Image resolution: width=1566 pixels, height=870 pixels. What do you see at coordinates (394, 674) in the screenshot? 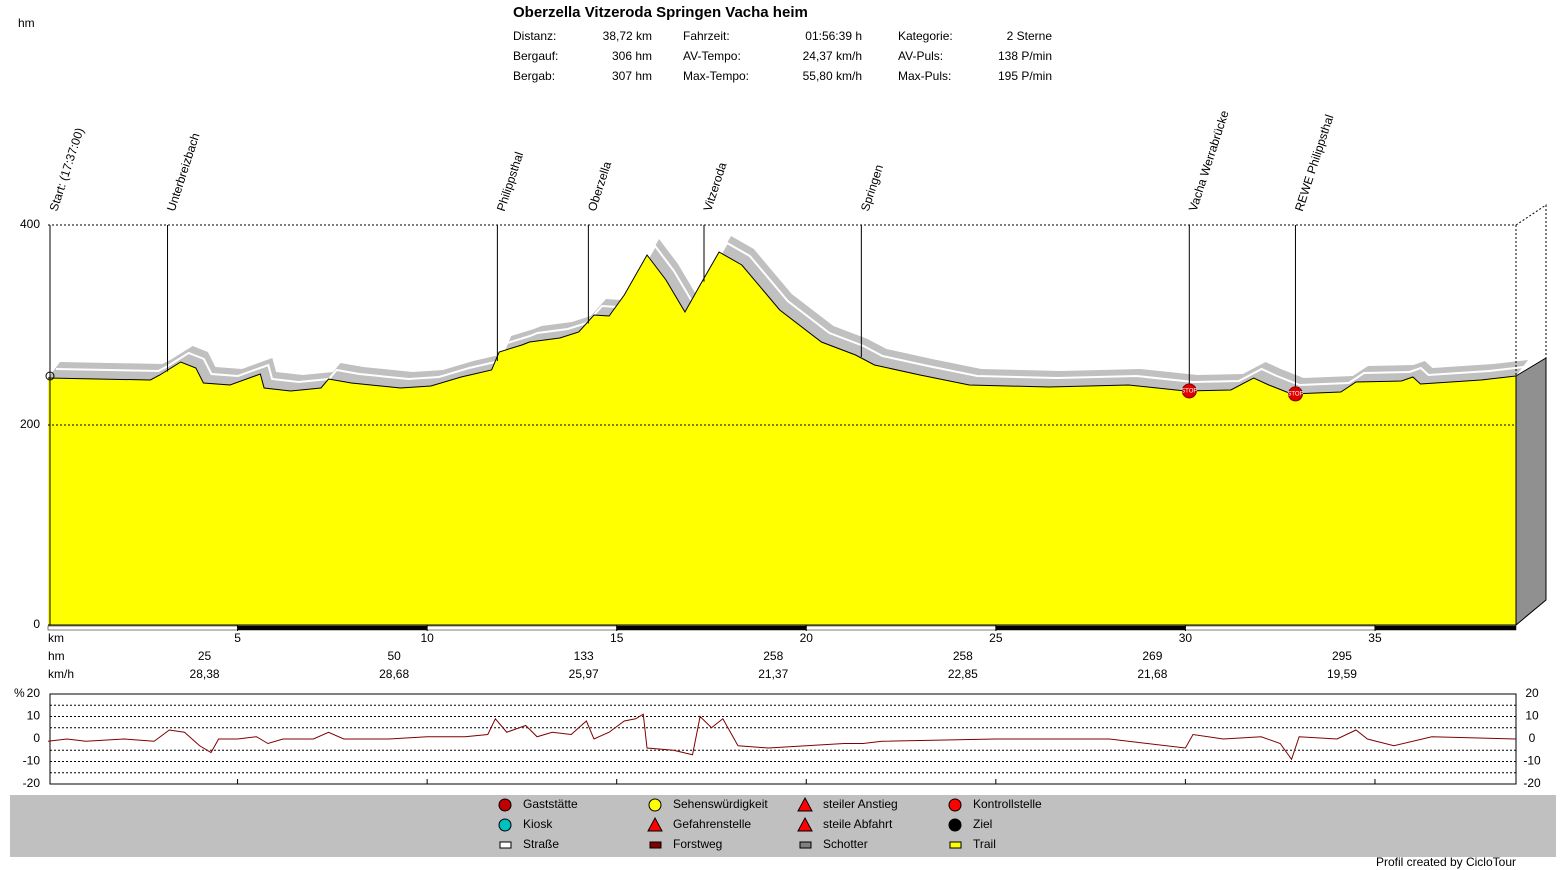
I see `row-value: 28,68` at bounding box center [394, 674].